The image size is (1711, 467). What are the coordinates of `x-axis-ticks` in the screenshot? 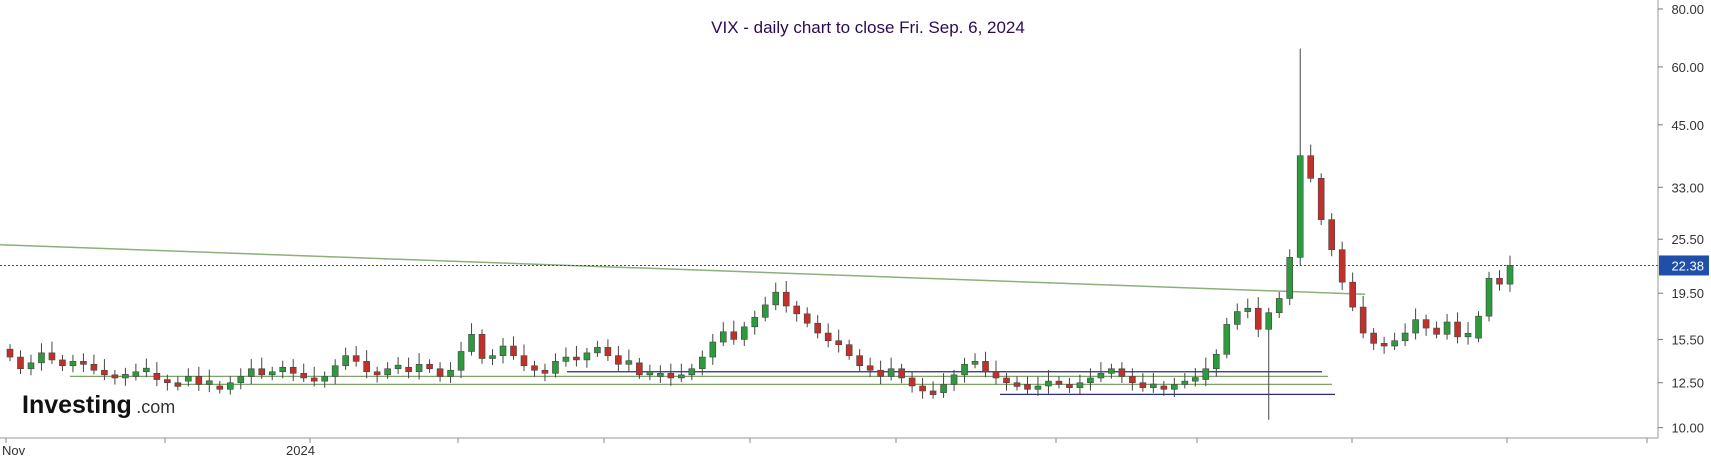 It's located at (826, 440).